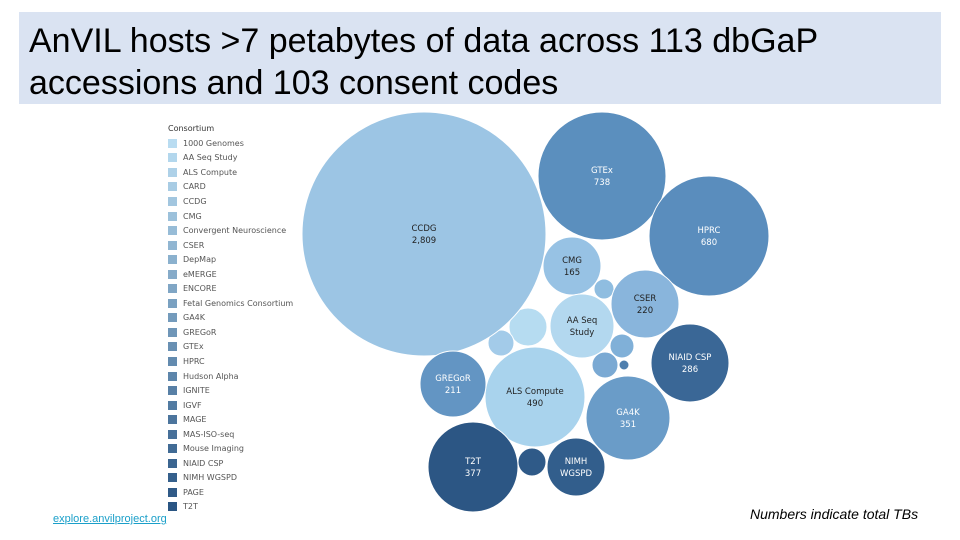  I want to click on bubble-hprc: HPRC 680, so click(709, 236).